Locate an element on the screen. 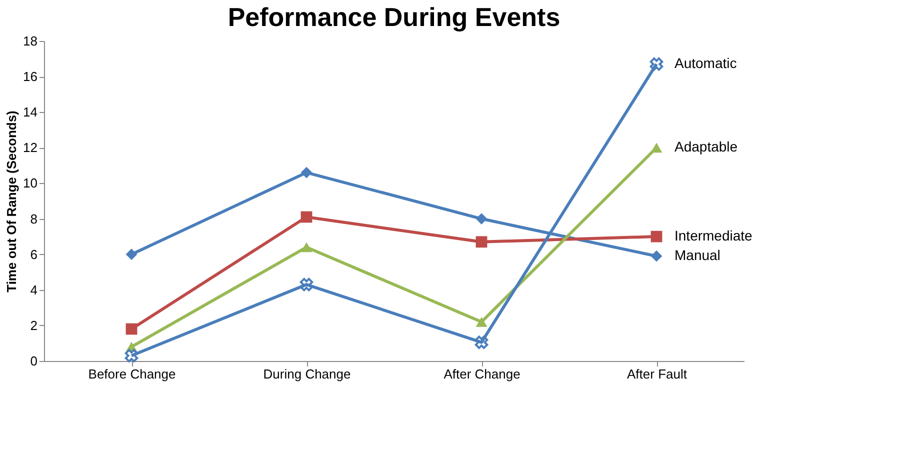  y-tick-label: 18 is located at coordinates (30, 41).